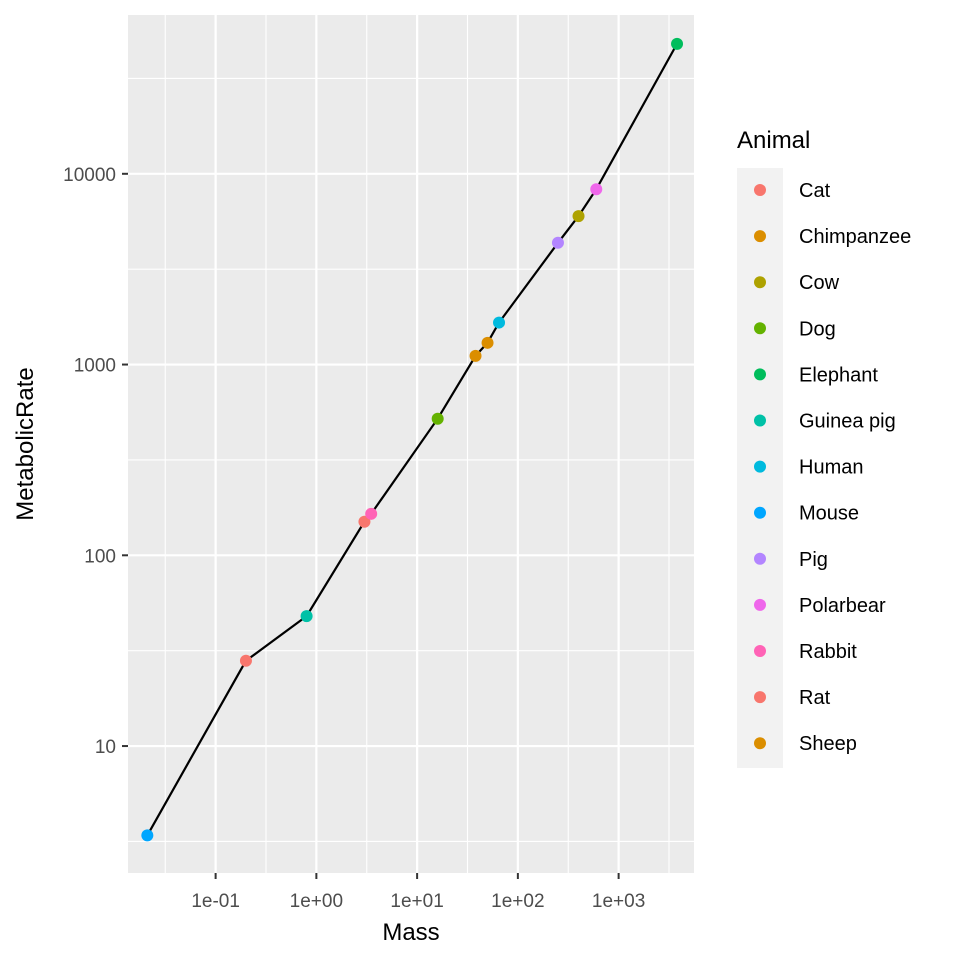  Describe the element at coordinates (371, 513) in the screenshot. I see `point-rabbit` at that location.